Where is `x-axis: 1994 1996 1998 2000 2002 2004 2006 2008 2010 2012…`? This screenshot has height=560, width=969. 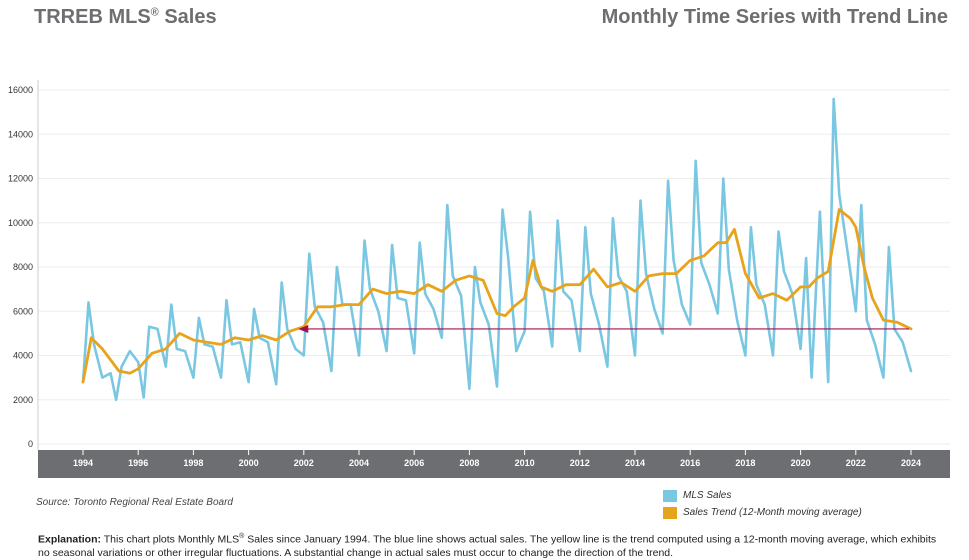
x-axis: 1994 1996 1998 2000 2002 2004 2006 2008 2010 2012… is located at coordinates (497, 459).